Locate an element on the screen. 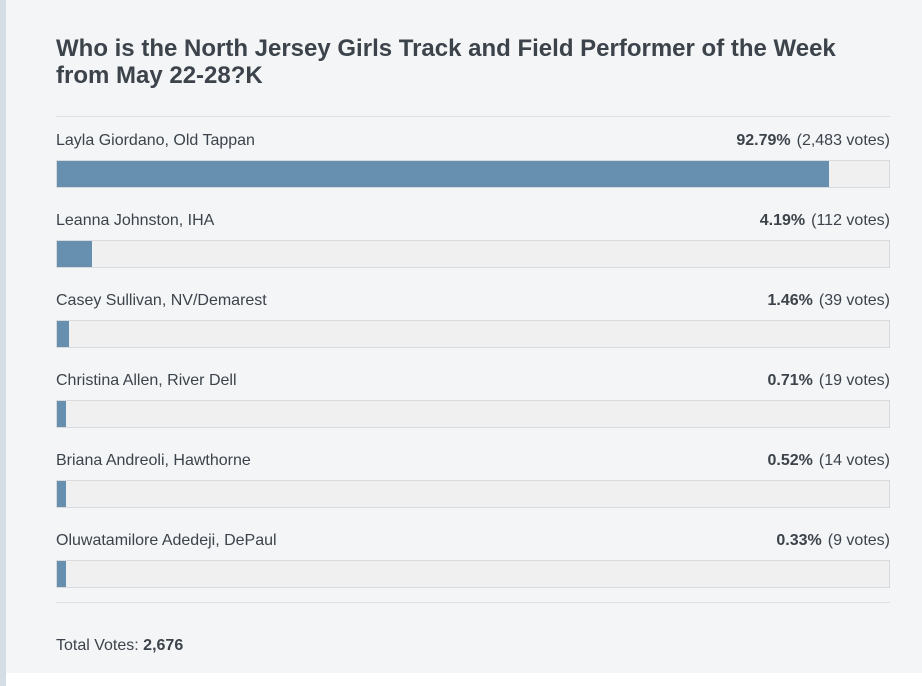 The height and width of the screenshot is (686, 922). answer-percent: 0.33% is located at coordinates (799, 540).